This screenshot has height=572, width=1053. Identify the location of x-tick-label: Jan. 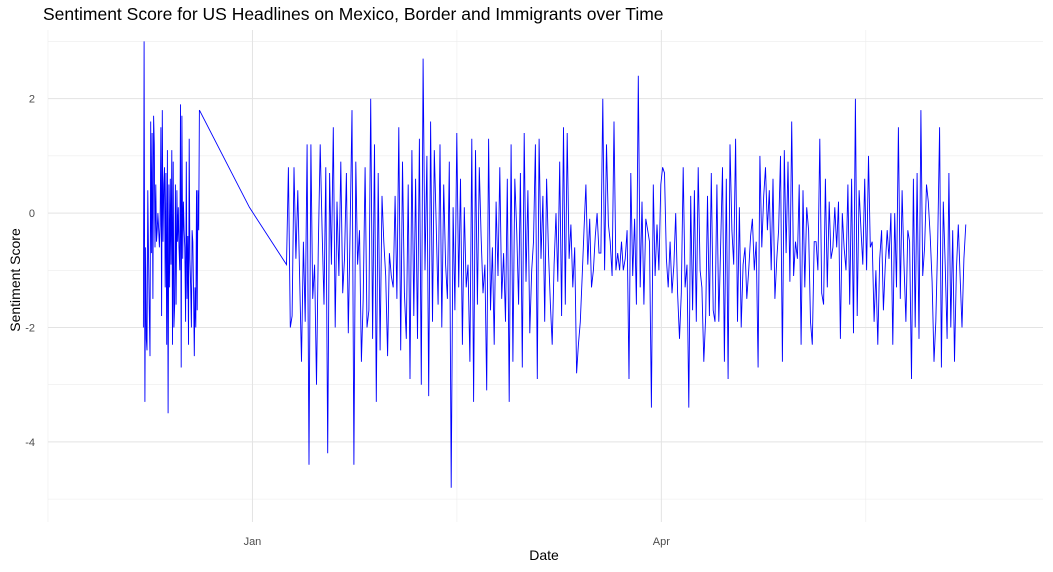
(253, 542).